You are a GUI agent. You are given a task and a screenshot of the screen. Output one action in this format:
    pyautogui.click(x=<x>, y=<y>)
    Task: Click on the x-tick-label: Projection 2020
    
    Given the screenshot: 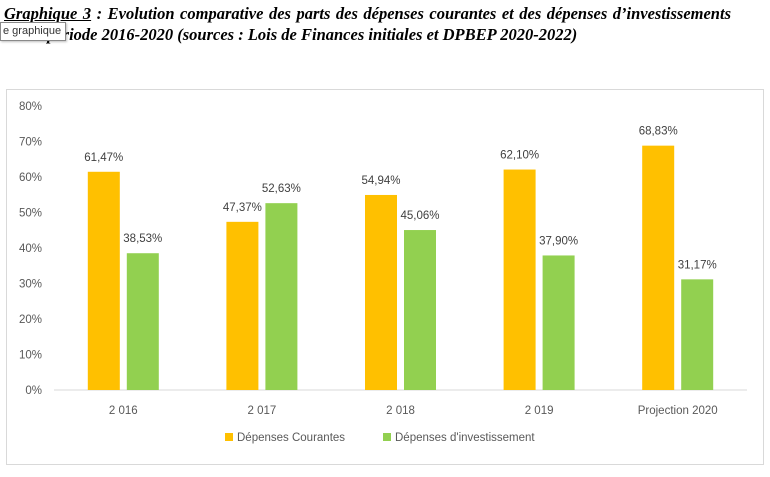 What is the action you would take?
    pyautogui.click(x=678, y=411)
    